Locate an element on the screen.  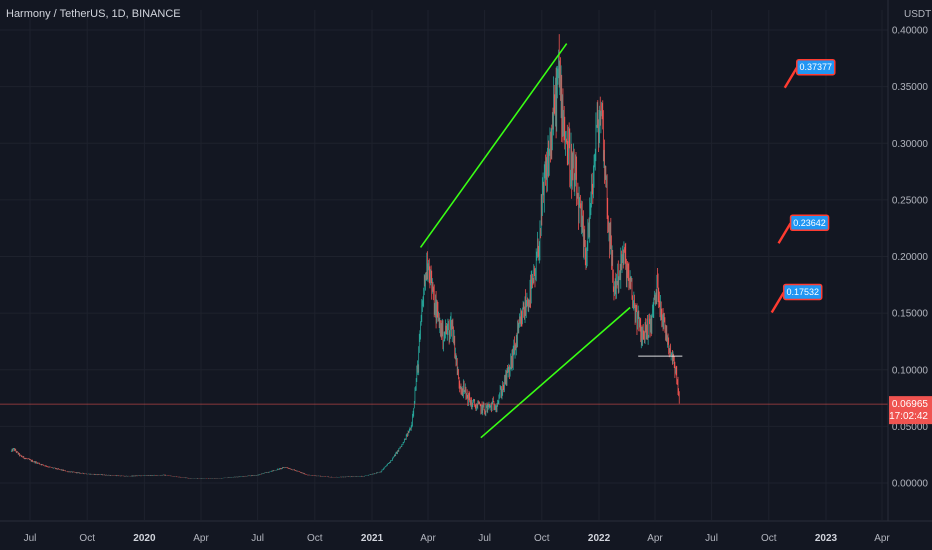
y-tick-label: 0.35000 is located at coordinates (910, 87).